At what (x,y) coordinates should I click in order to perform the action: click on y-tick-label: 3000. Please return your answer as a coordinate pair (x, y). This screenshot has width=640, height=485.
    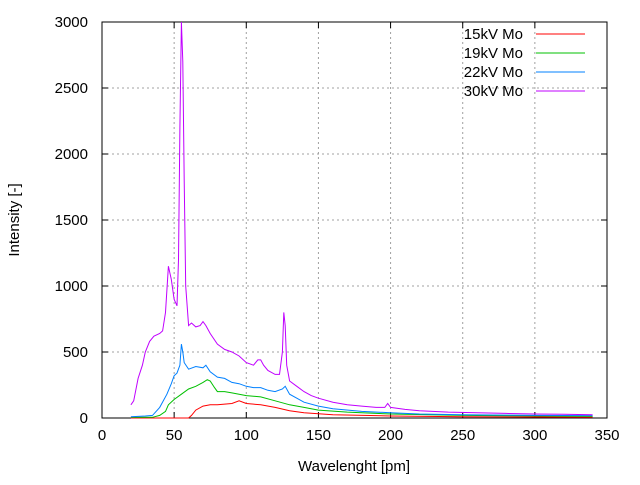
    Looking at the image, I should click on (71, 22).